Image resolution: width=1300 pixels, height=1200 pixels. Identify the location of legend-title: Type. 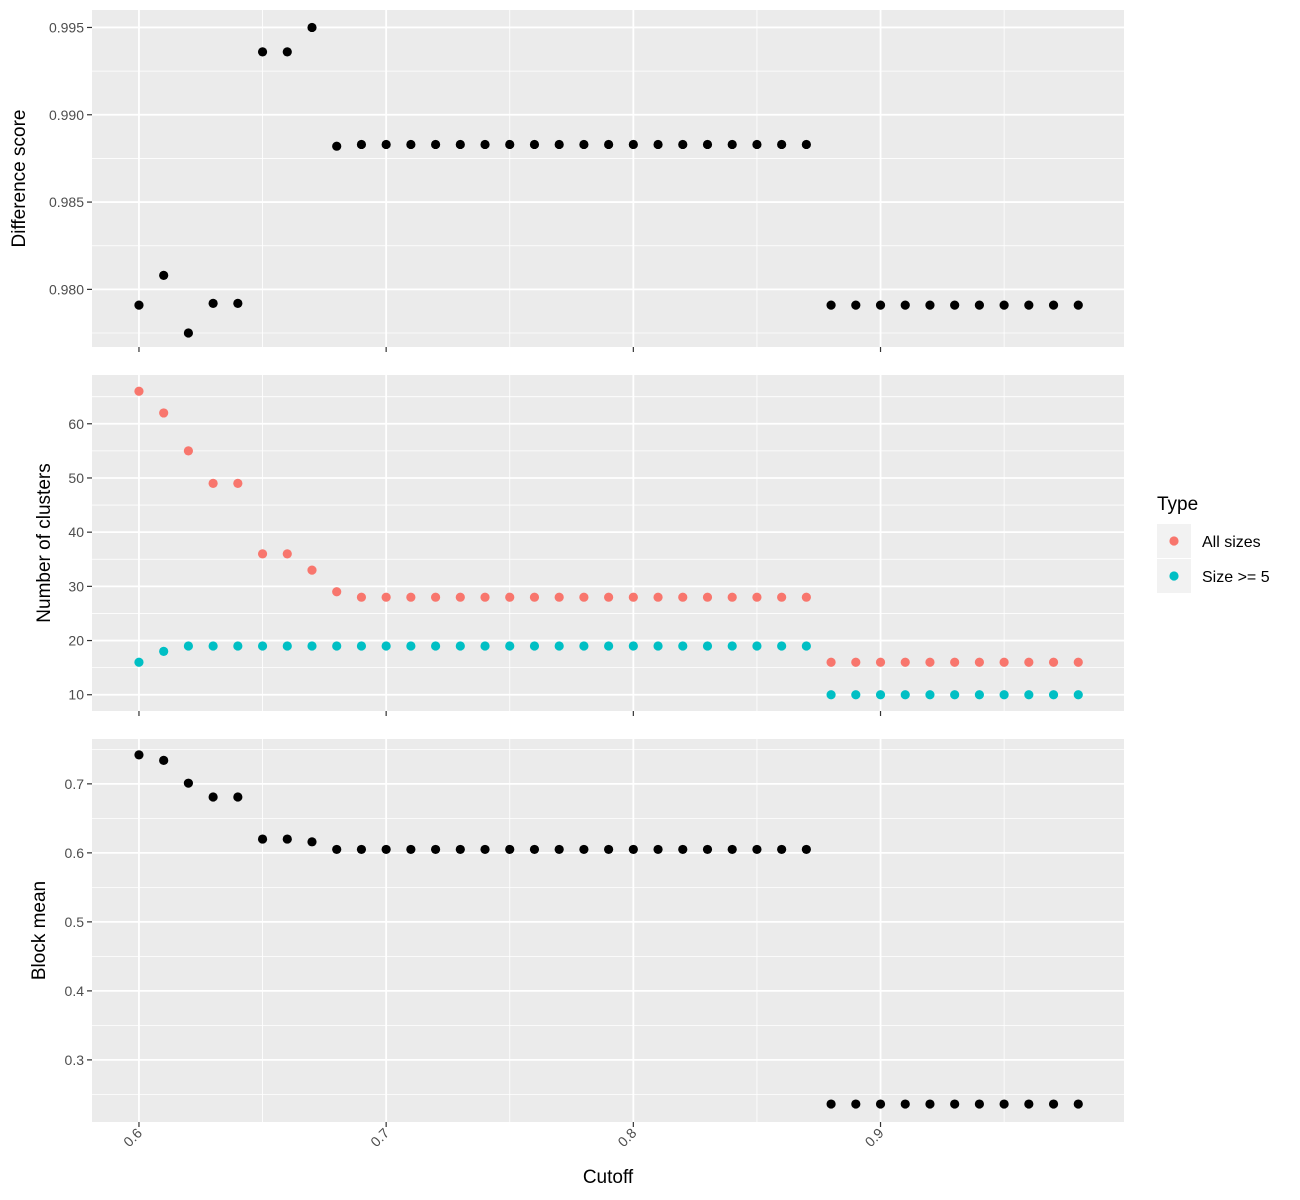
(1177, 504).